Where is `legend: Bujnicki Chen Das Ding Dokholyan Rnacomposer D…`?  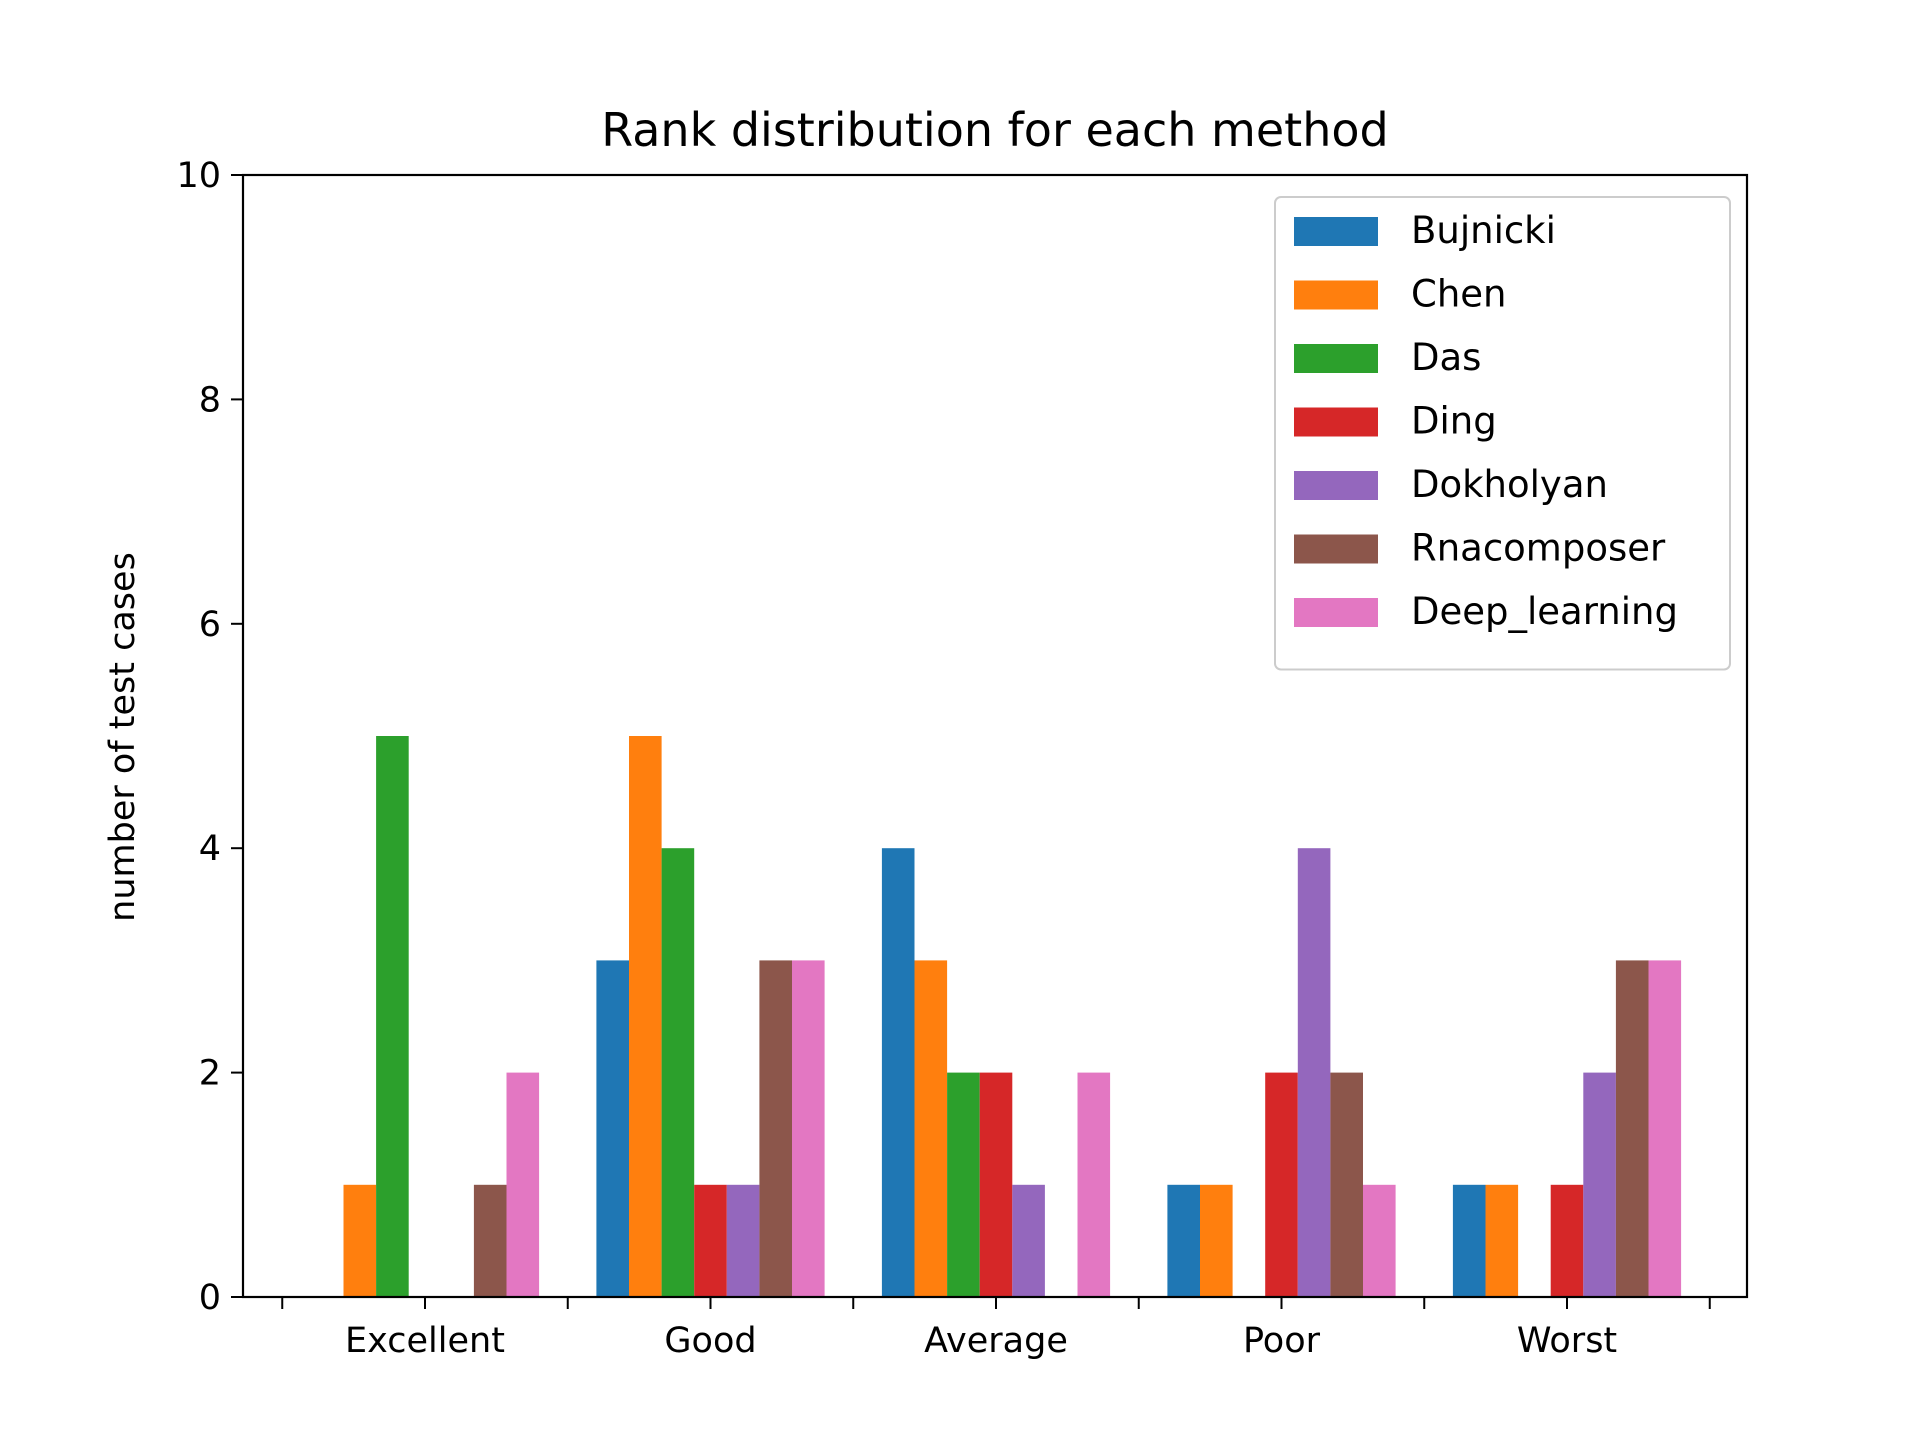 legend: Bujnicki Chen Das Ding Dokholyan Rnacomposer D… is located at coordinates (1502, 433).